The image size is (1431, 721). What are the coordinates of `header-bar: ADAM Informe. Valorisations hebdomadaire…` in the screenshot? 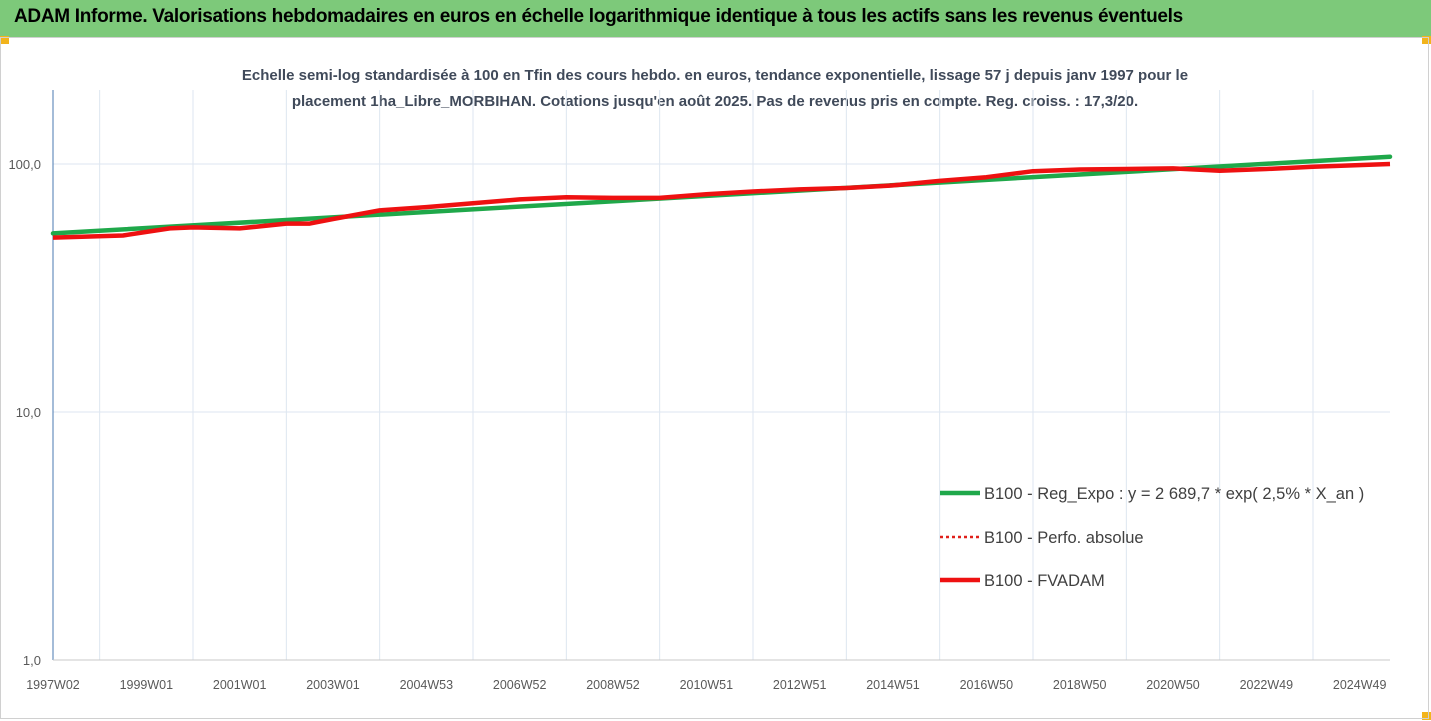 It's located at (715, 18).